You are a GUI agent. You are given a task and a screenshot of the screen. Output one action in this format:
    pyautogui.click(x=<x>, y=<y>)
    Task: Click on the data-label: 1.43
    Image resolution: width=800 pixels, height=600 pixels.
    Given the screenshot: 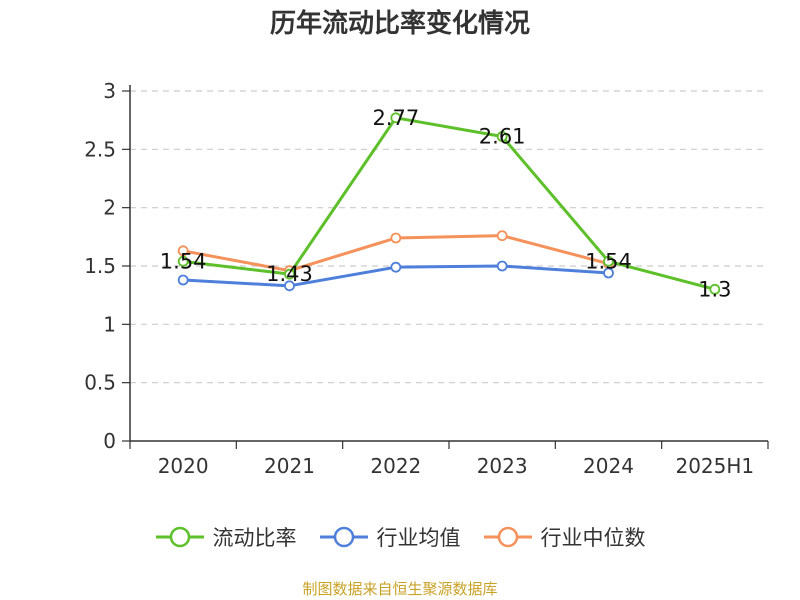 What is the action you would take?
    pyautogui.click(x=289, y=274)
    